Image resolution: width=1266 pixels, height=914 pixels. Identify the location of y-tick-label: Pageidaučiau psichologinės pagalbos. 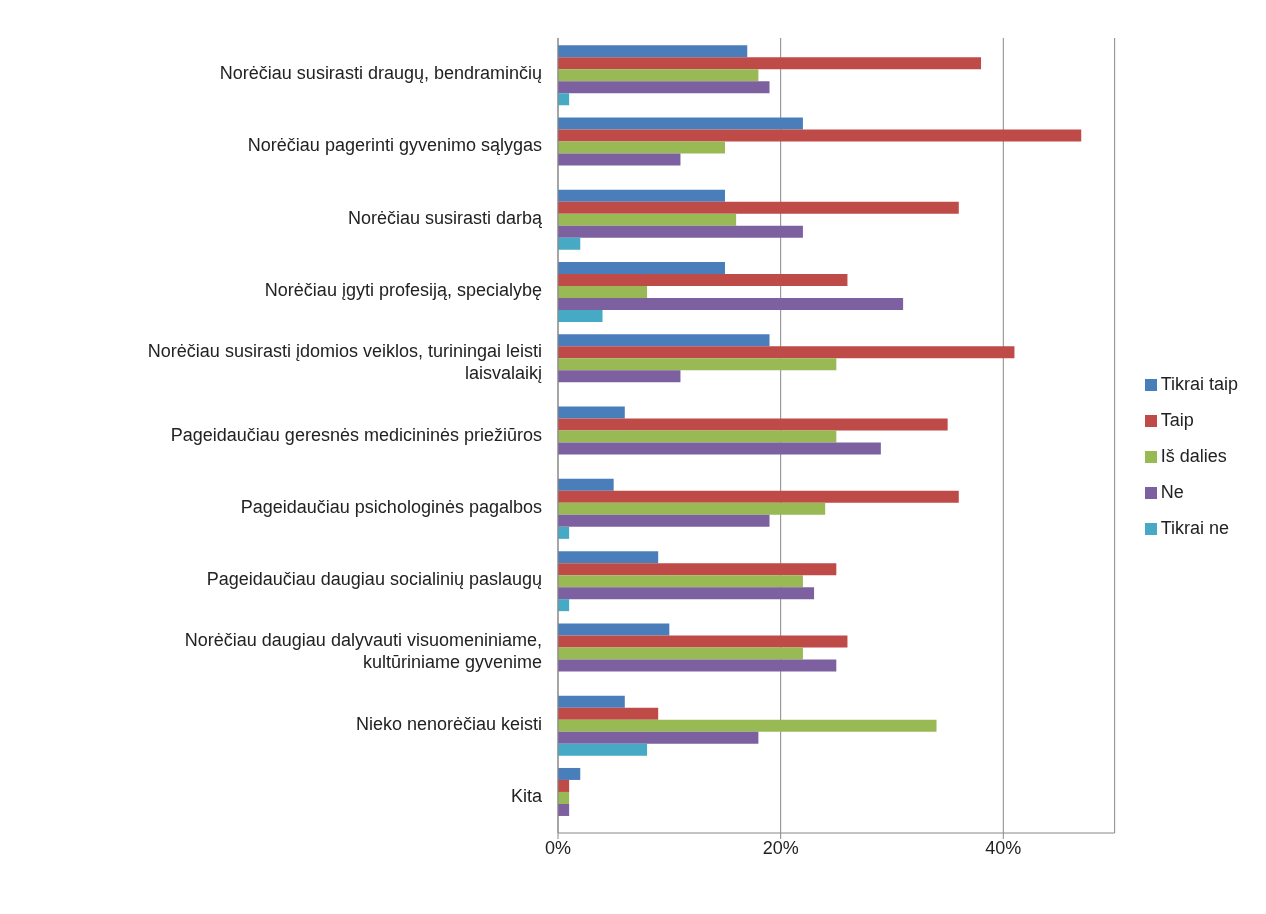
(391, 506).